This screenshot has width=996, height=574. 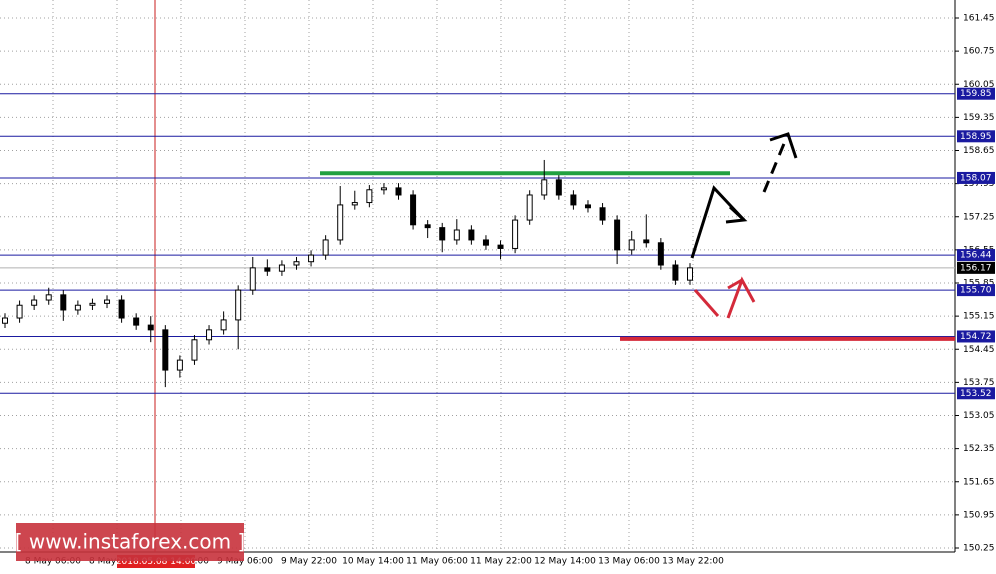 I want to click on watermark: [ www.instaforex.com ], so click(x=130, y=542).